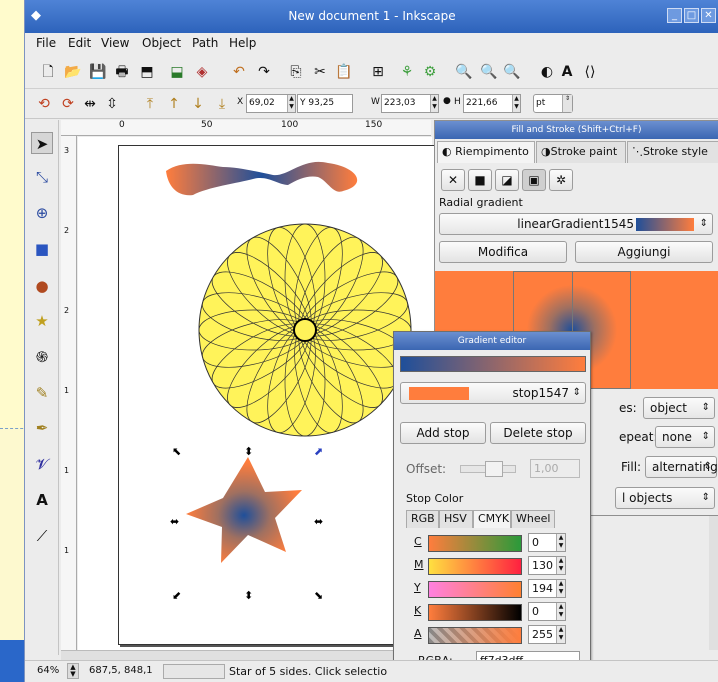  Describe the element at coordinates (456, 519) in the screenshot. I see `tab-hsv: HSV` at that location.